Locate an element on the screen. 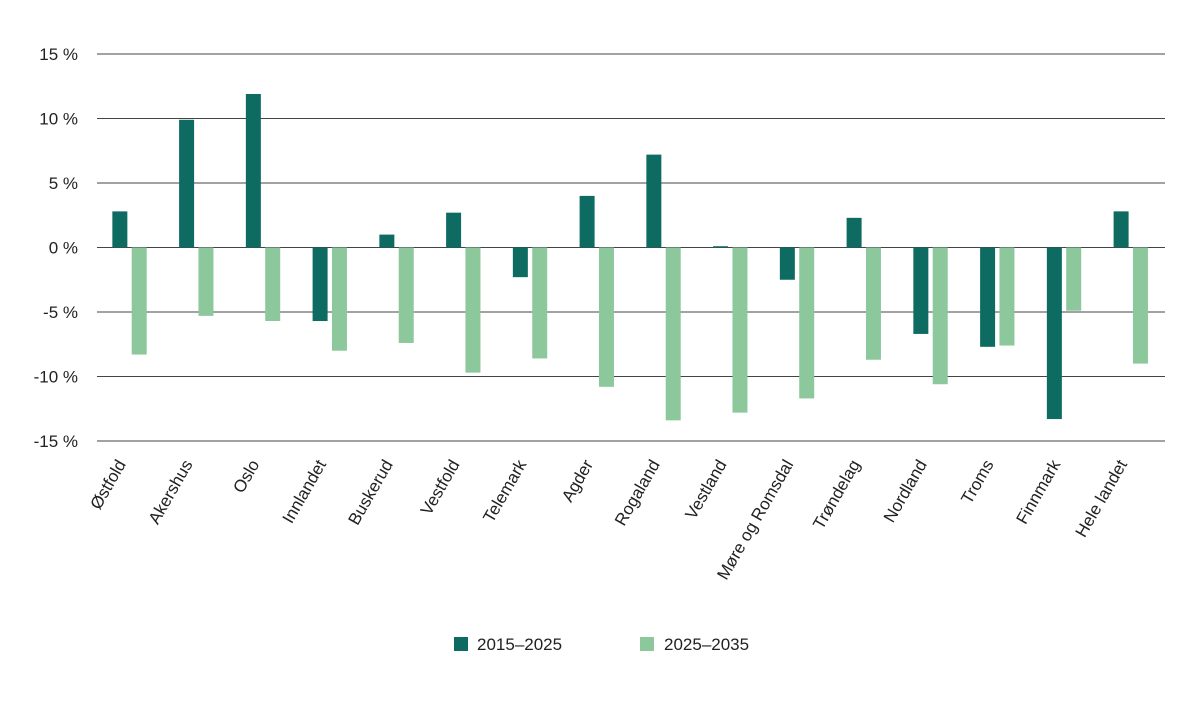 The image size is (1200, 709). x-tick-label: Buskerud is located at coordinates (370, 493).